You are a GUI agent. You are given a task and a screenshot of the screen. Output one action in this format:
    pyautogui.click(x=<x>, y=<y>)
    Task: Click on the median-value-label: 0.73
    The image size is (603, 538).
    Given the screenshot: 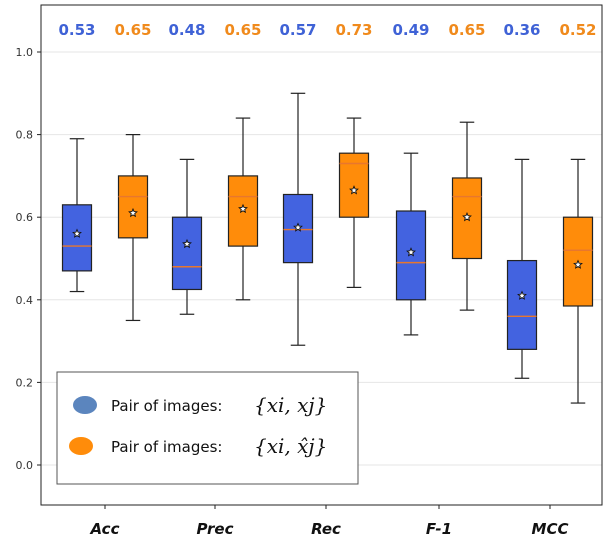 What is the action you would take?
    pyautogui.click(x=353, y=30)
    